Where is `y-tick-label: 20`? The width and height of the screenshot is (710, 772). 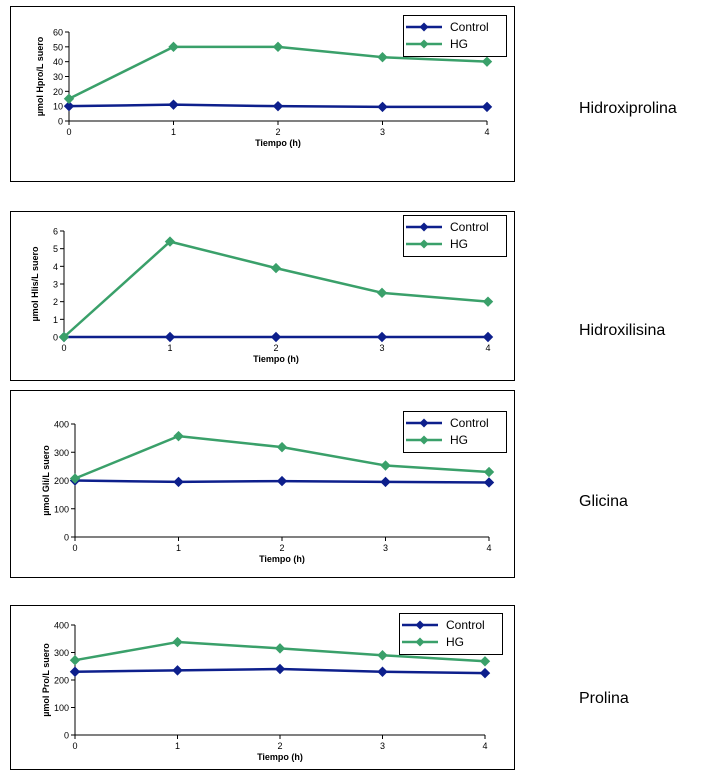 y-tick-label: 20 is located at coordinates (58, 92).